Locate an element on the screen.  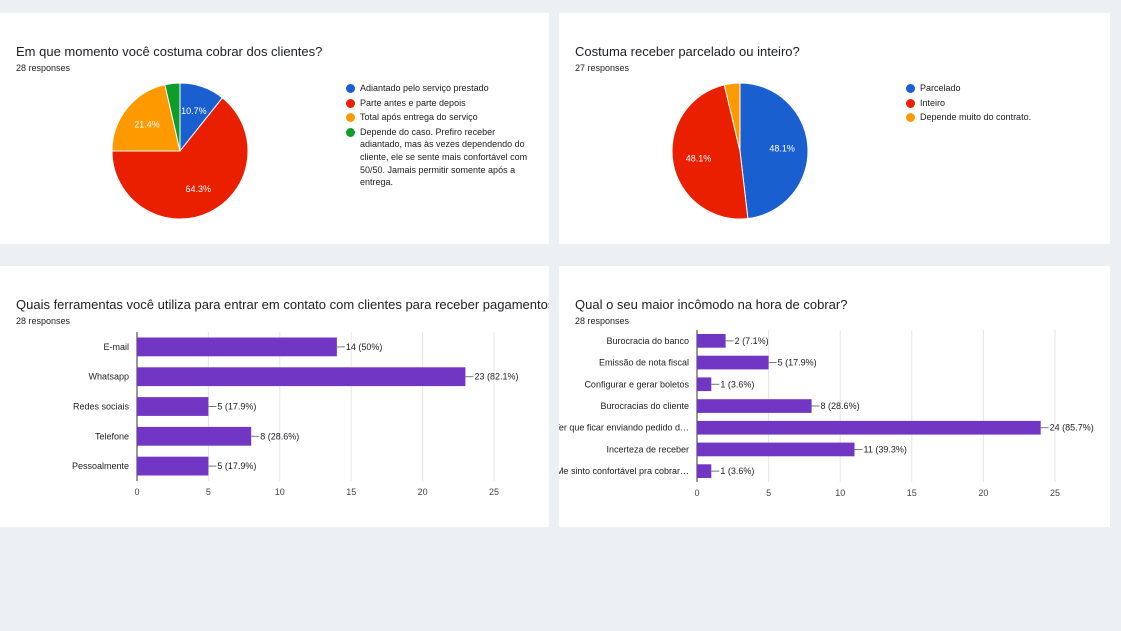
data-label: 24 (85.7%) is located at coordinates (1072, 428).